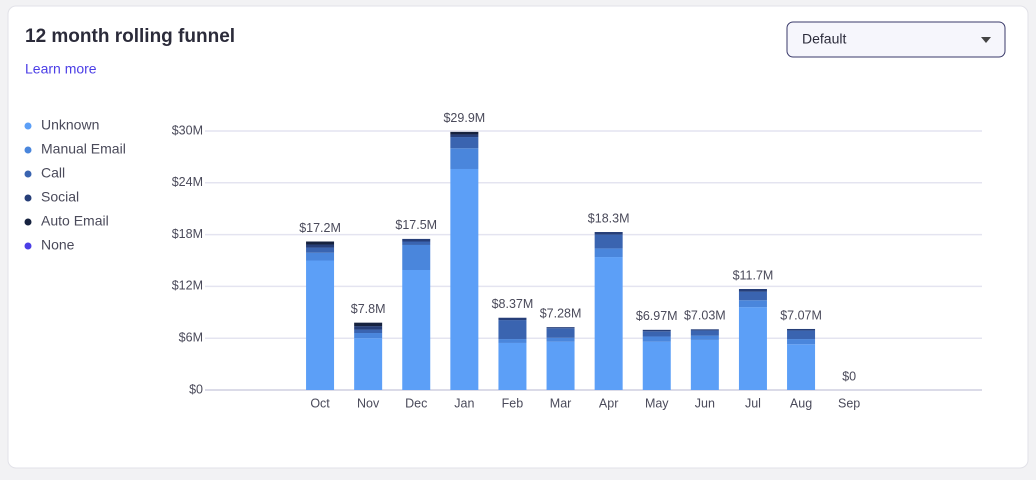 Image resolution: width=1036 pixels, height=480 pixels. What do you see at coordinates (608, 403) in the screenshot?
I see `x-tick-label: Apr` at bounding box center [608, 403].